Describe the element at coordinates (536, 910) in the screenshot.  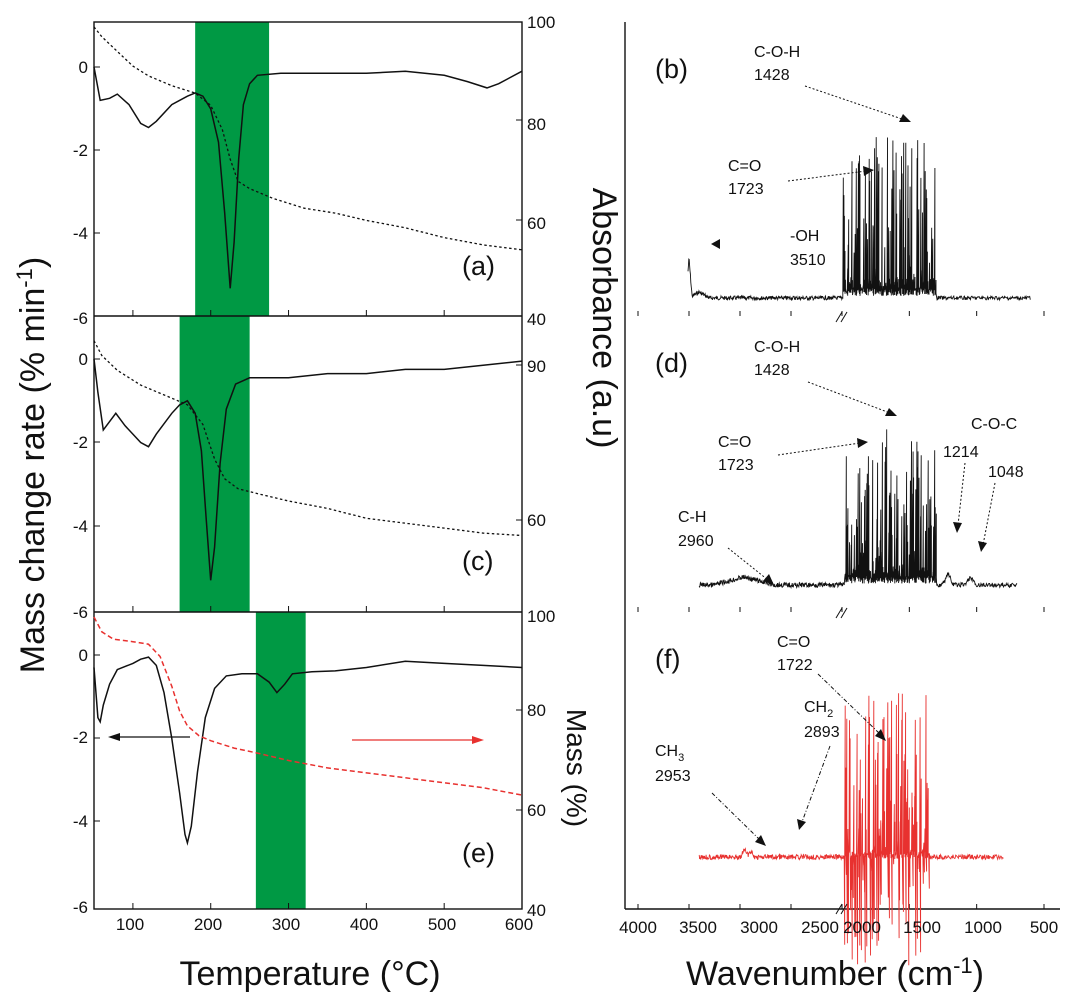
I see `rtick-e-3: 40` at that location.